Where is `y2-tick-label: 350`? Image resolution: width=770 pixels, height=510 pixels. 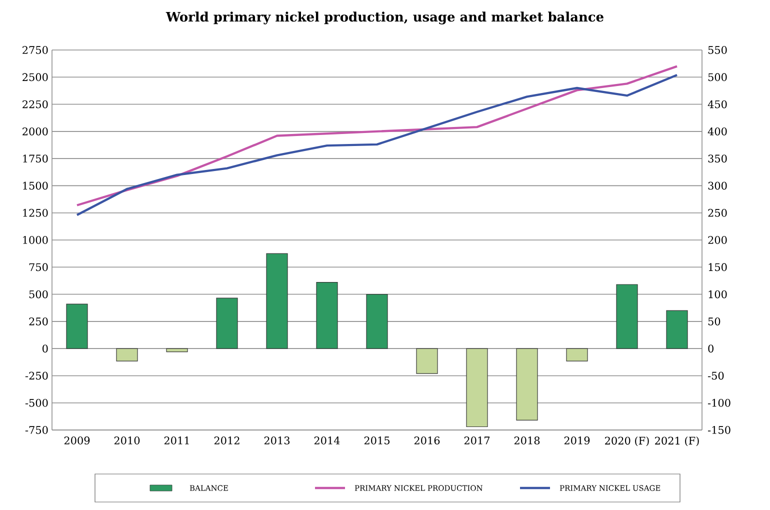 y2-tick-label: 350 is located at coordinates (717, 158).